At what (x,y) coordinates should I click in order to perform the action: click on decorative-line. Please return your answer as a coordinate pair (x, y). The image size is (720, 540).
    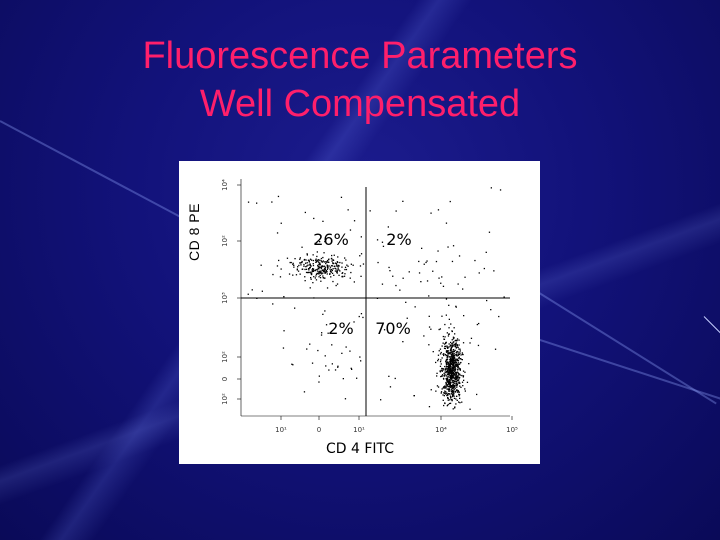
    Looking at the image, I should click on (711, 325).